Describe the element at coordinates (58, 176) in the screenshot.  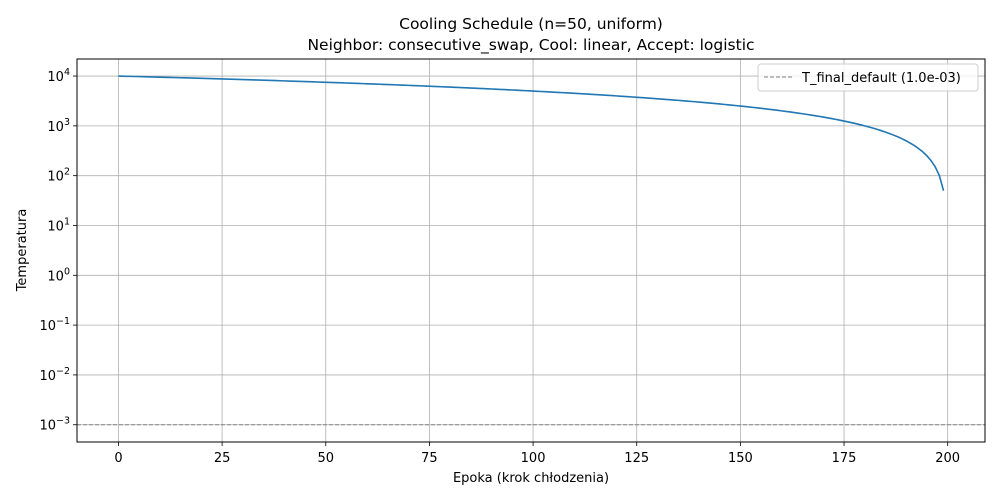
I see `y-tick-label: 10²` at that location.